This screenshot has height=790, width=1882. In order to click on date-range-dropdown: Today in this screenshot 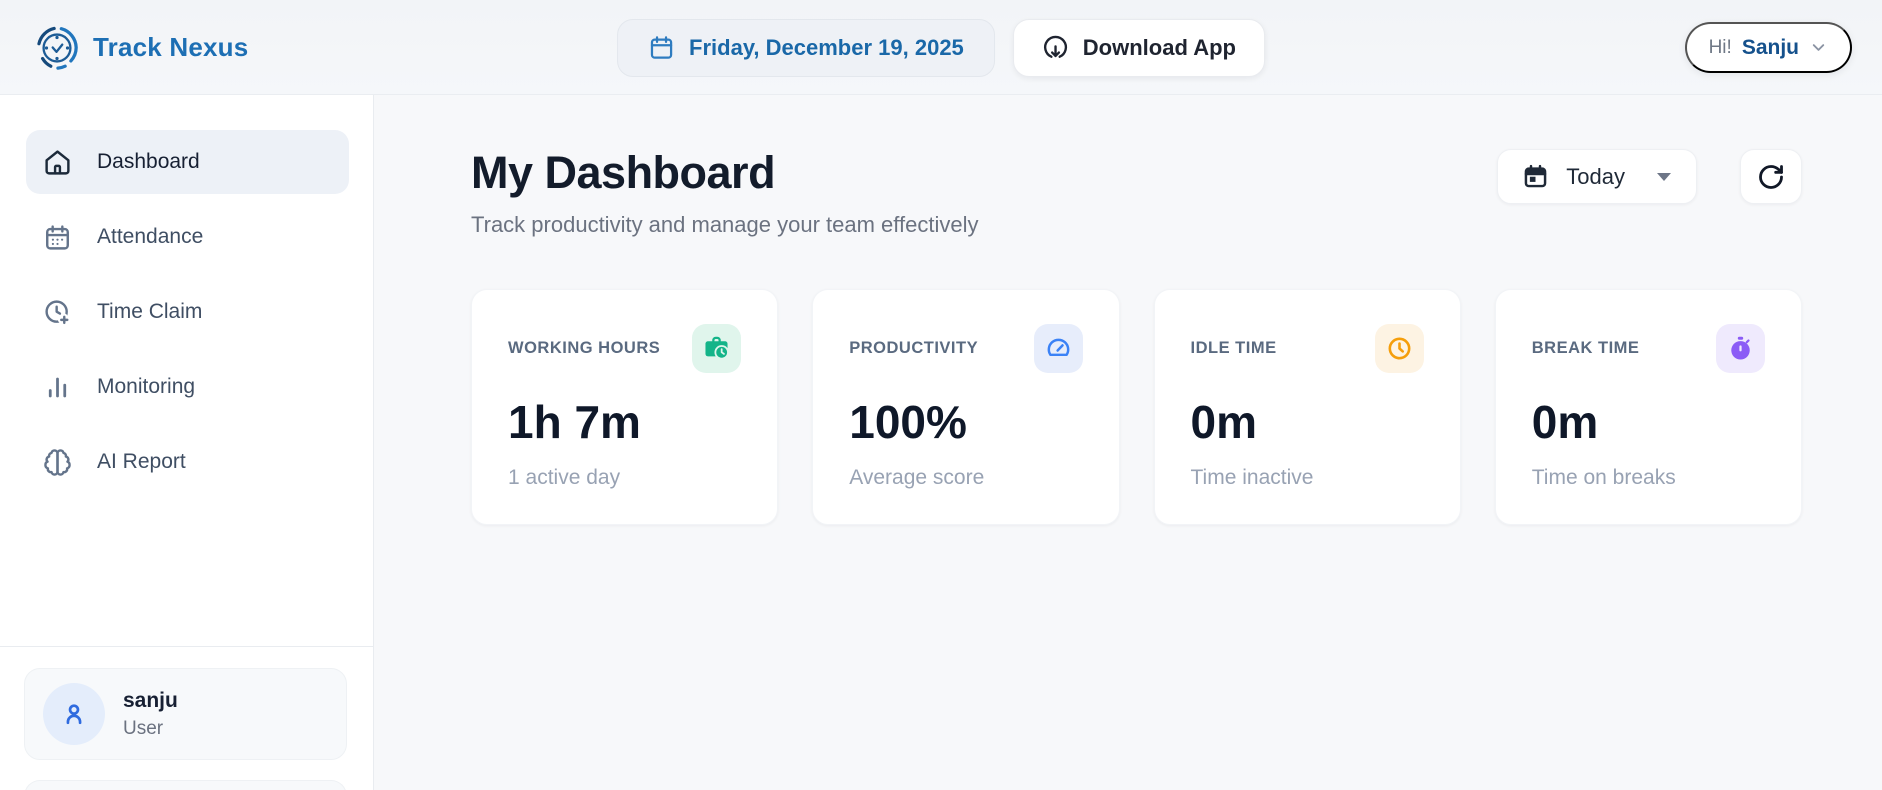, I will do `click(1597, 176)`.